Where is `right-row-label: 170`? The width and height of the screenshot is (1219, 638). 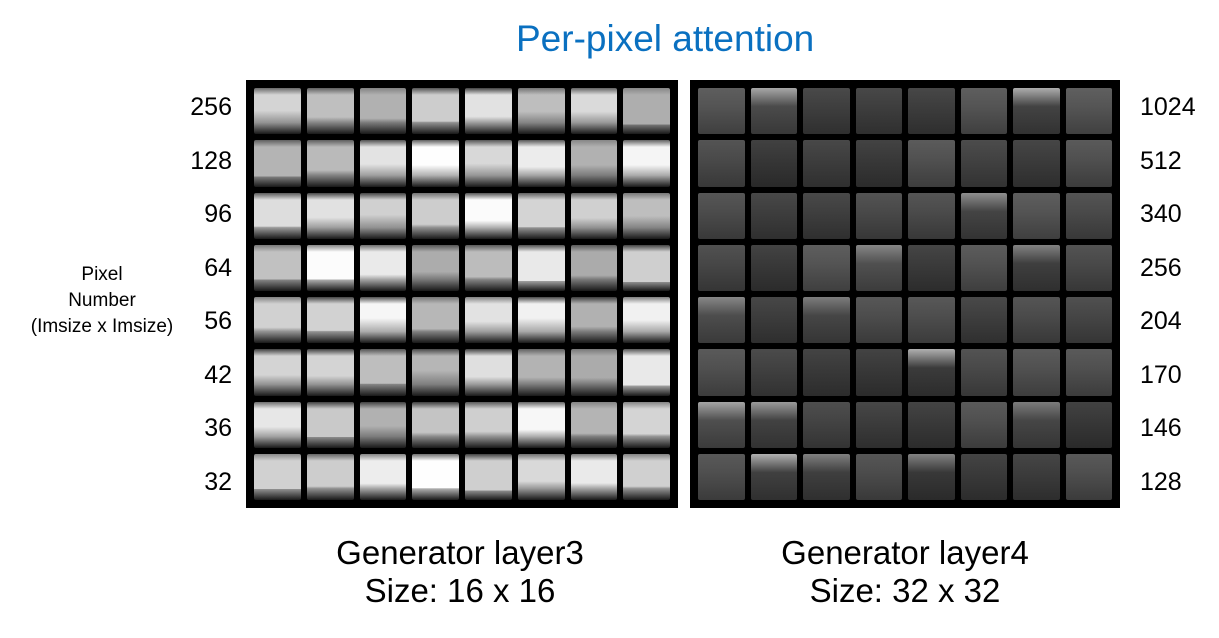
right-row-label: 170 is located at coordinates (1161, 374).